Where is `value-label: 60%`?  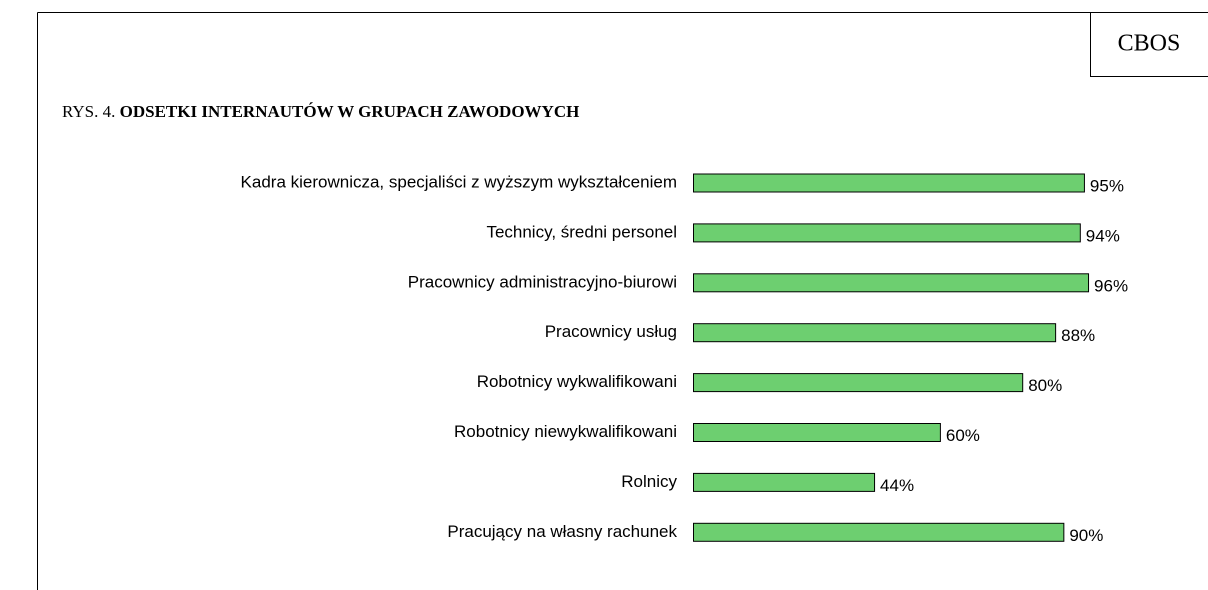 value-label: 60% is located at coordinates (963, 435).